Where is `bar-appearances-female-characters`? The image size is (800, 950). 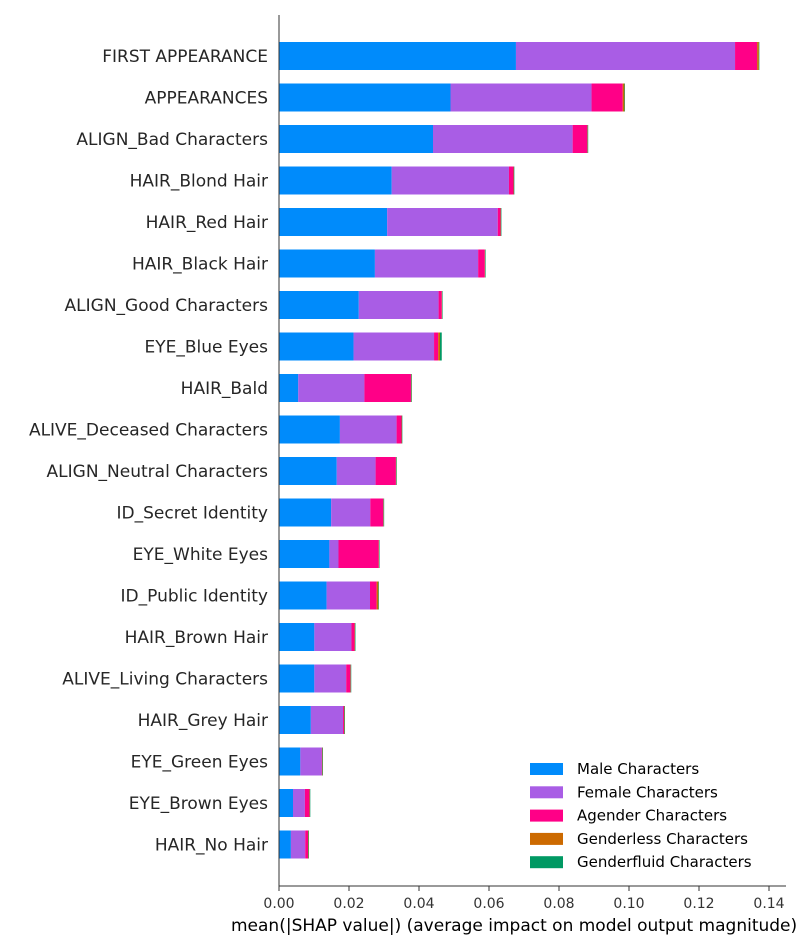 bar-appearances-female-characters is located at coordinates (521, 97).